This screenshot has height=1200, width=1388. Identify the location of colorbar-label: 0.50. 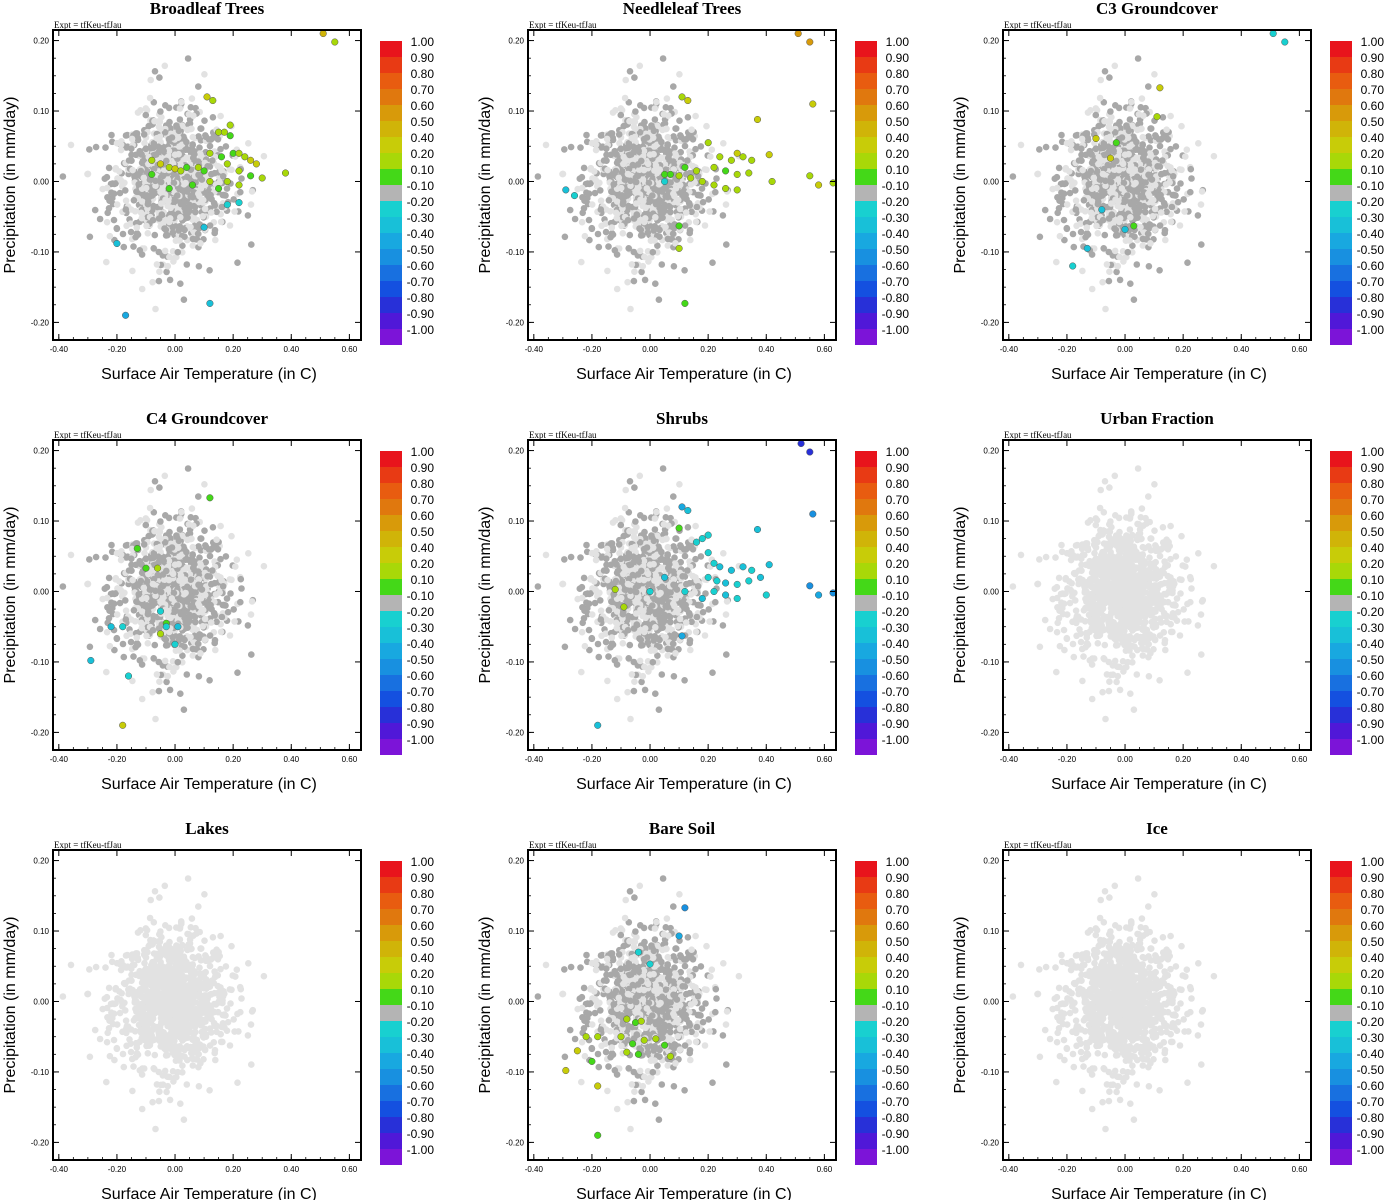
(1373, 122).